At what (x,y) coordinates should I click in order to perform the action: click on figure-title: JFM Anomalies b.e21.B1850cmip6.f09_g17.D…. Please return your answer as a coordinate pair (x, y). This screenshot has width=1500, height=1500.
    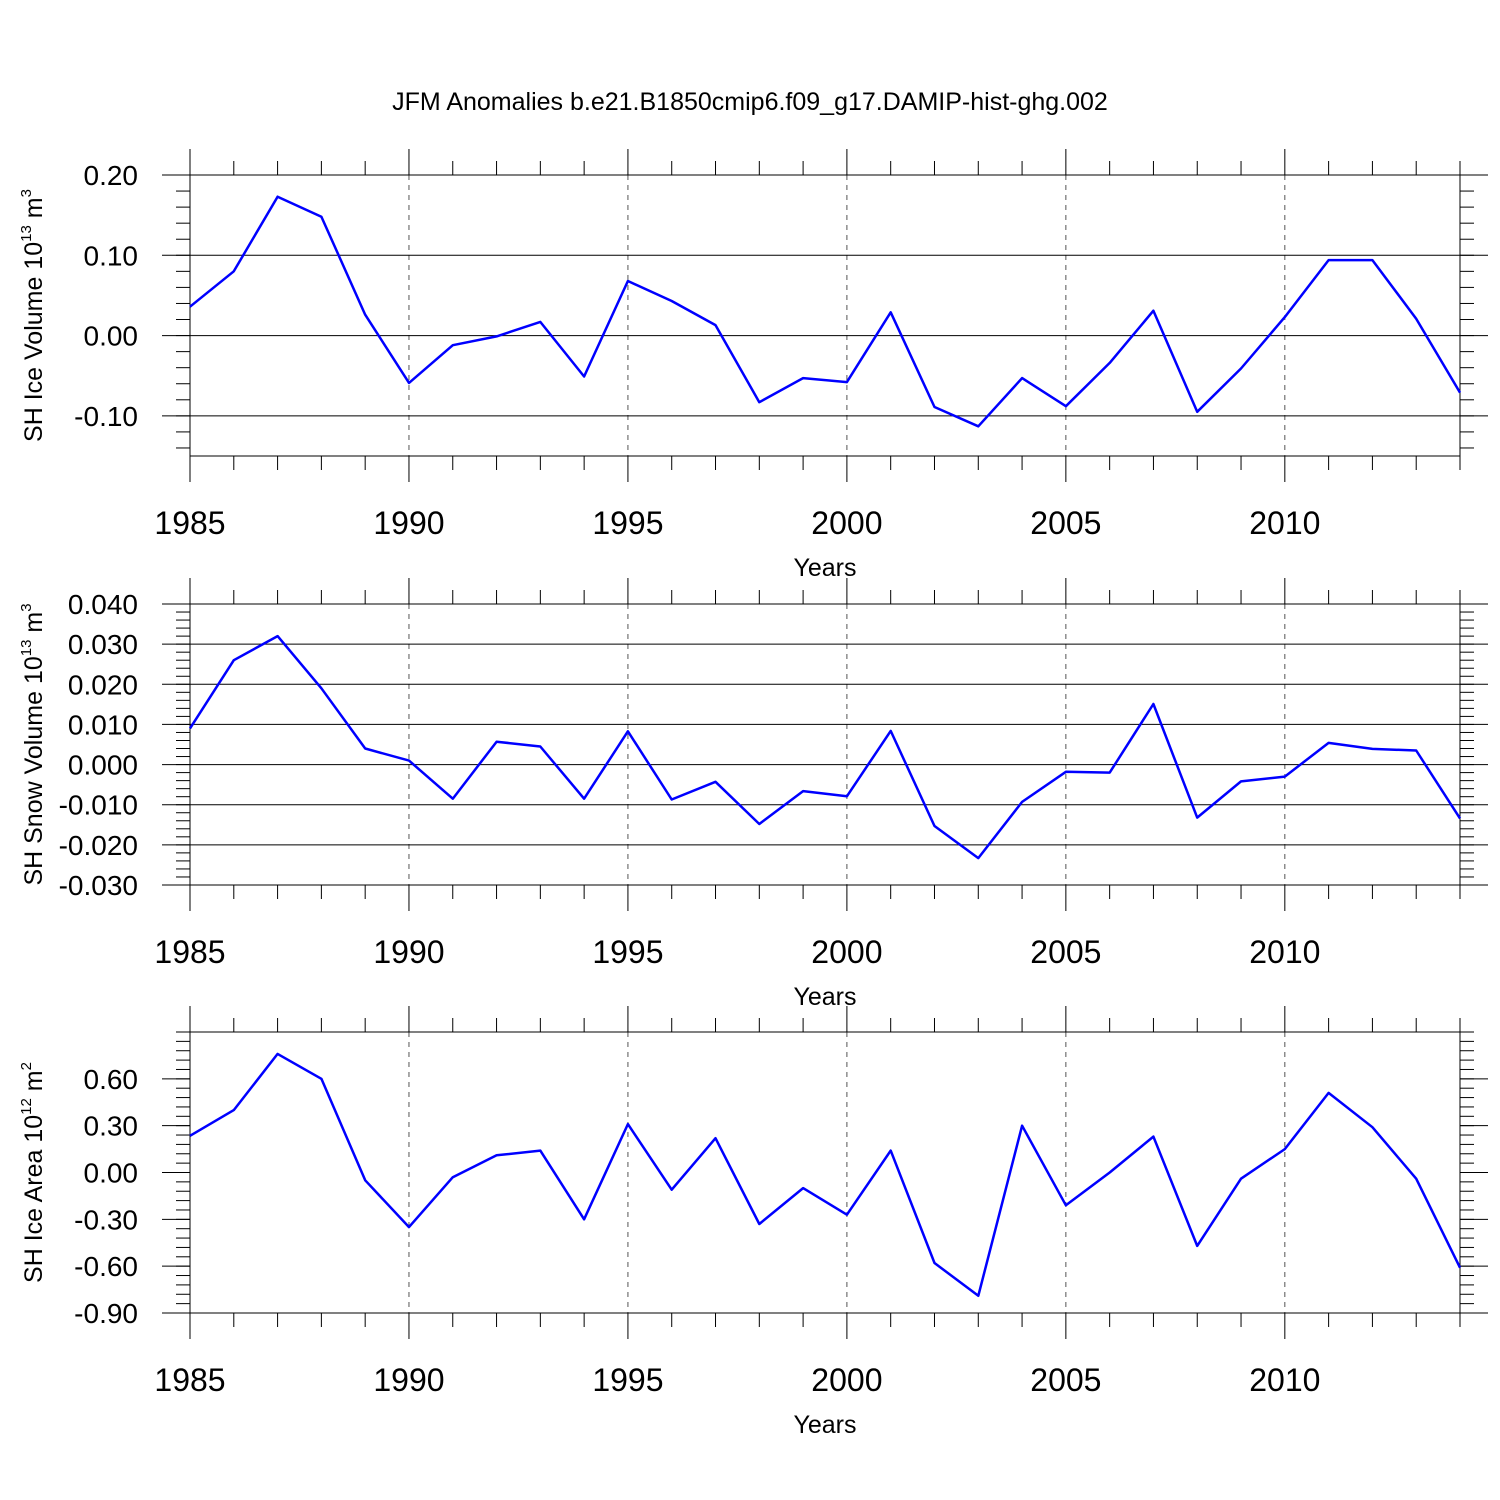
    Looking at the image, I should click on (750, 102).